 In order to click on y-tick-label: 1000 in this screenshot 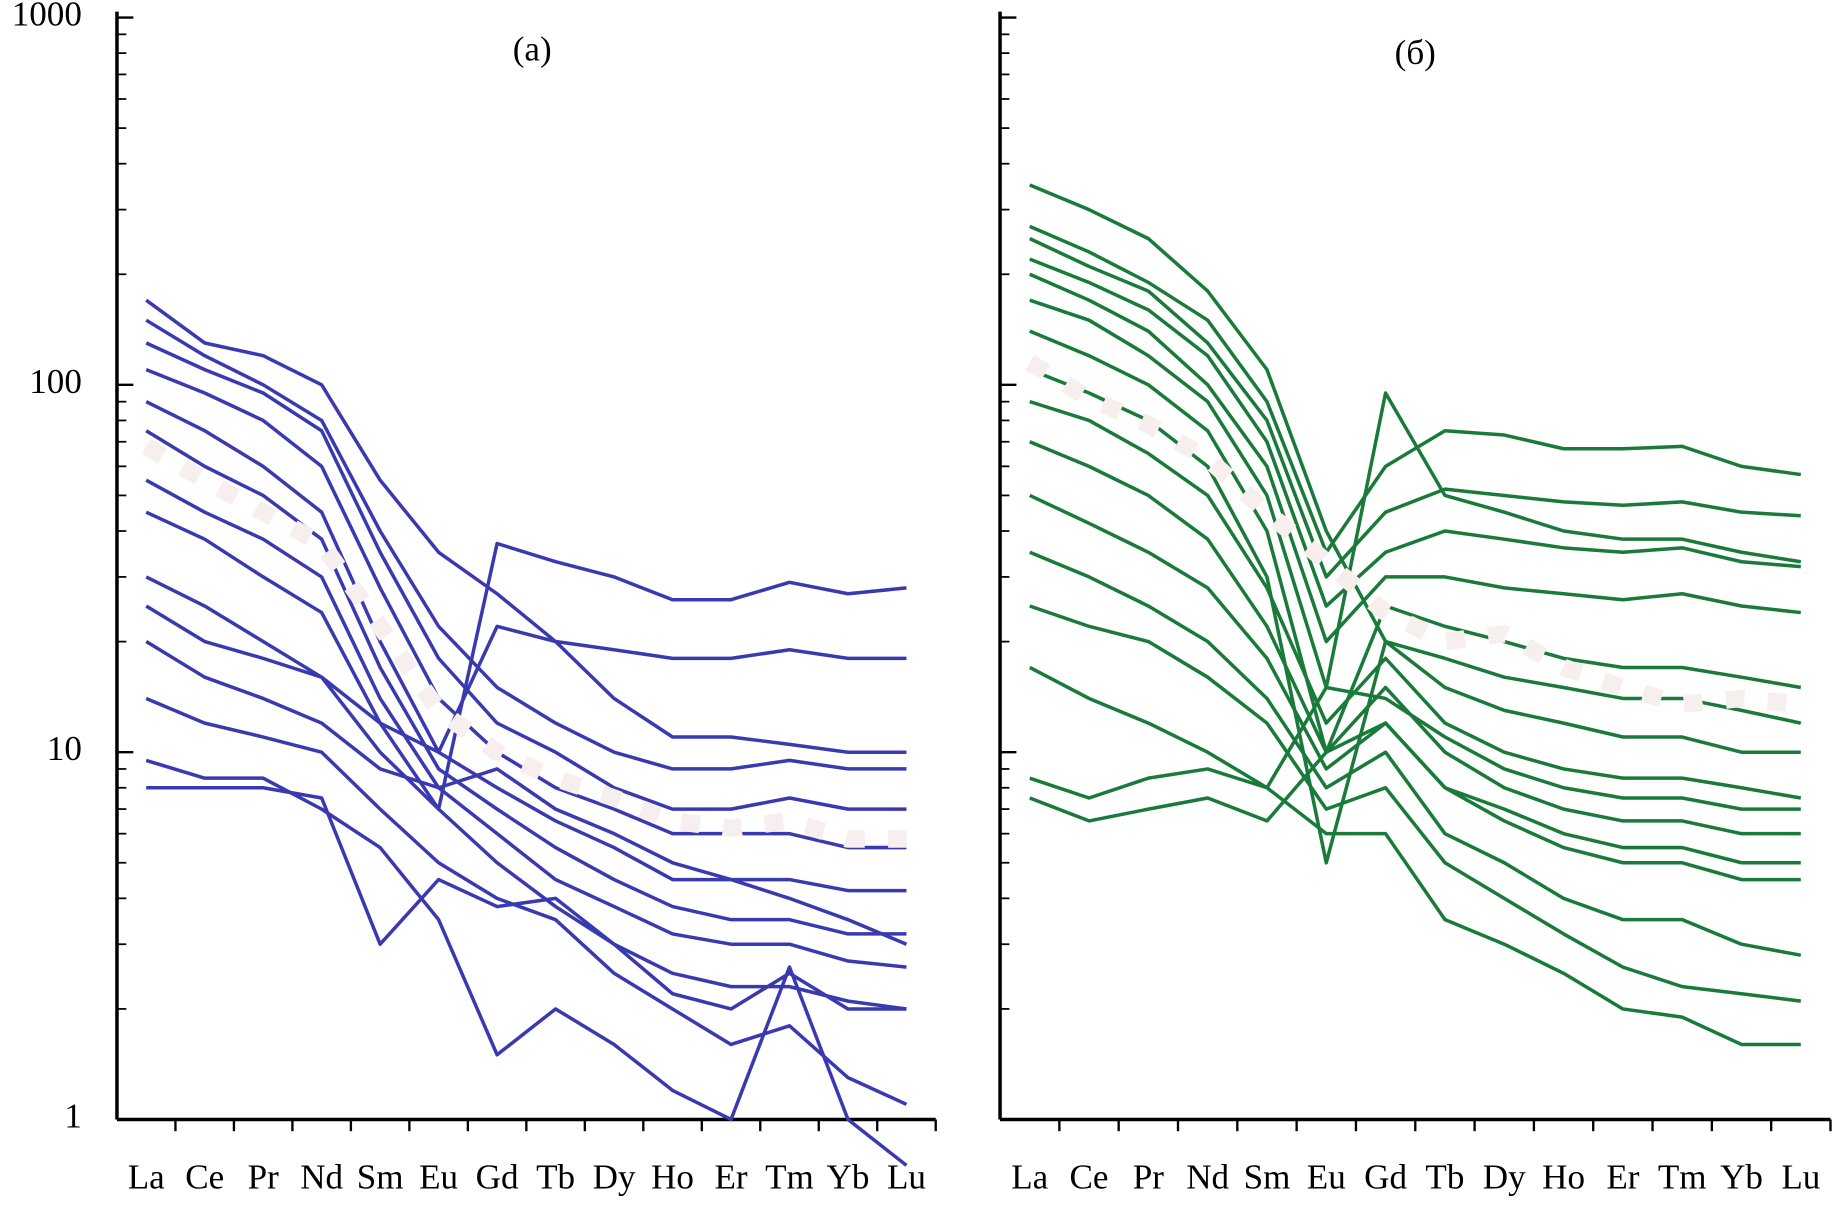, I will do `click(47, 17)`.